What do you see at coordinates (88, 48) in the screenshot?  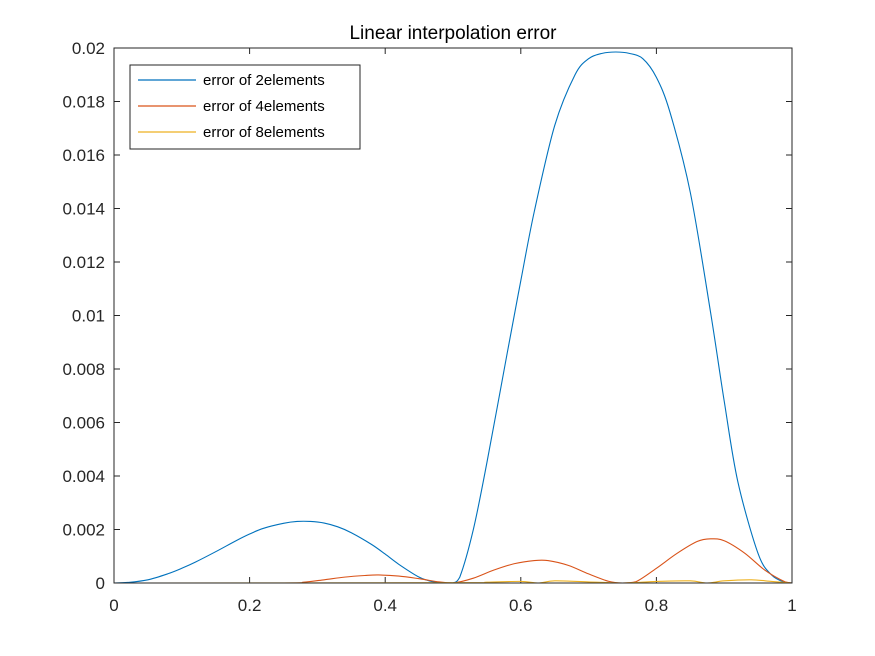 I see `y-tick-label: 0.02` at bounding box center [88, 48].